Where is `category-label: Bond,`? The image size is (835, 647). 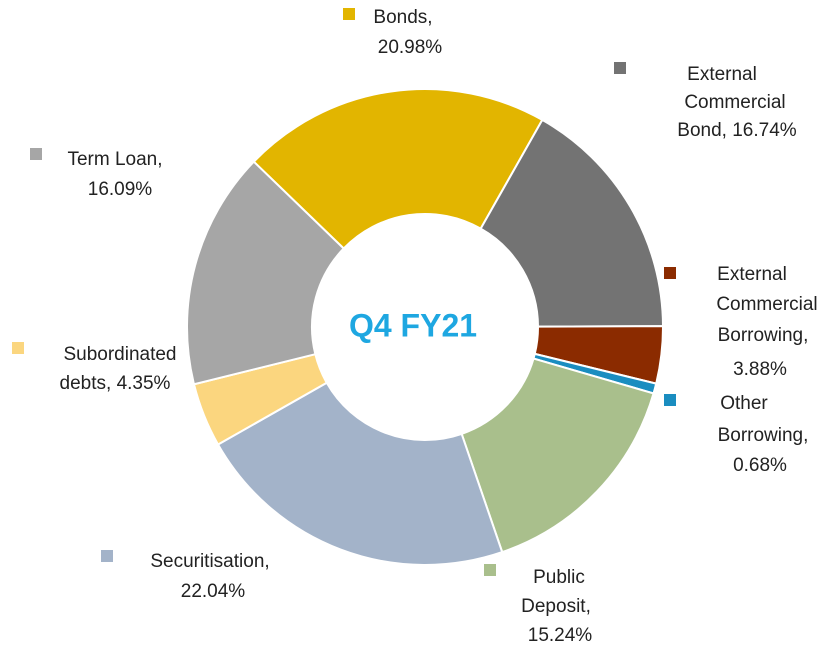 category-label: Bond, is located at coordinates (702, 130).